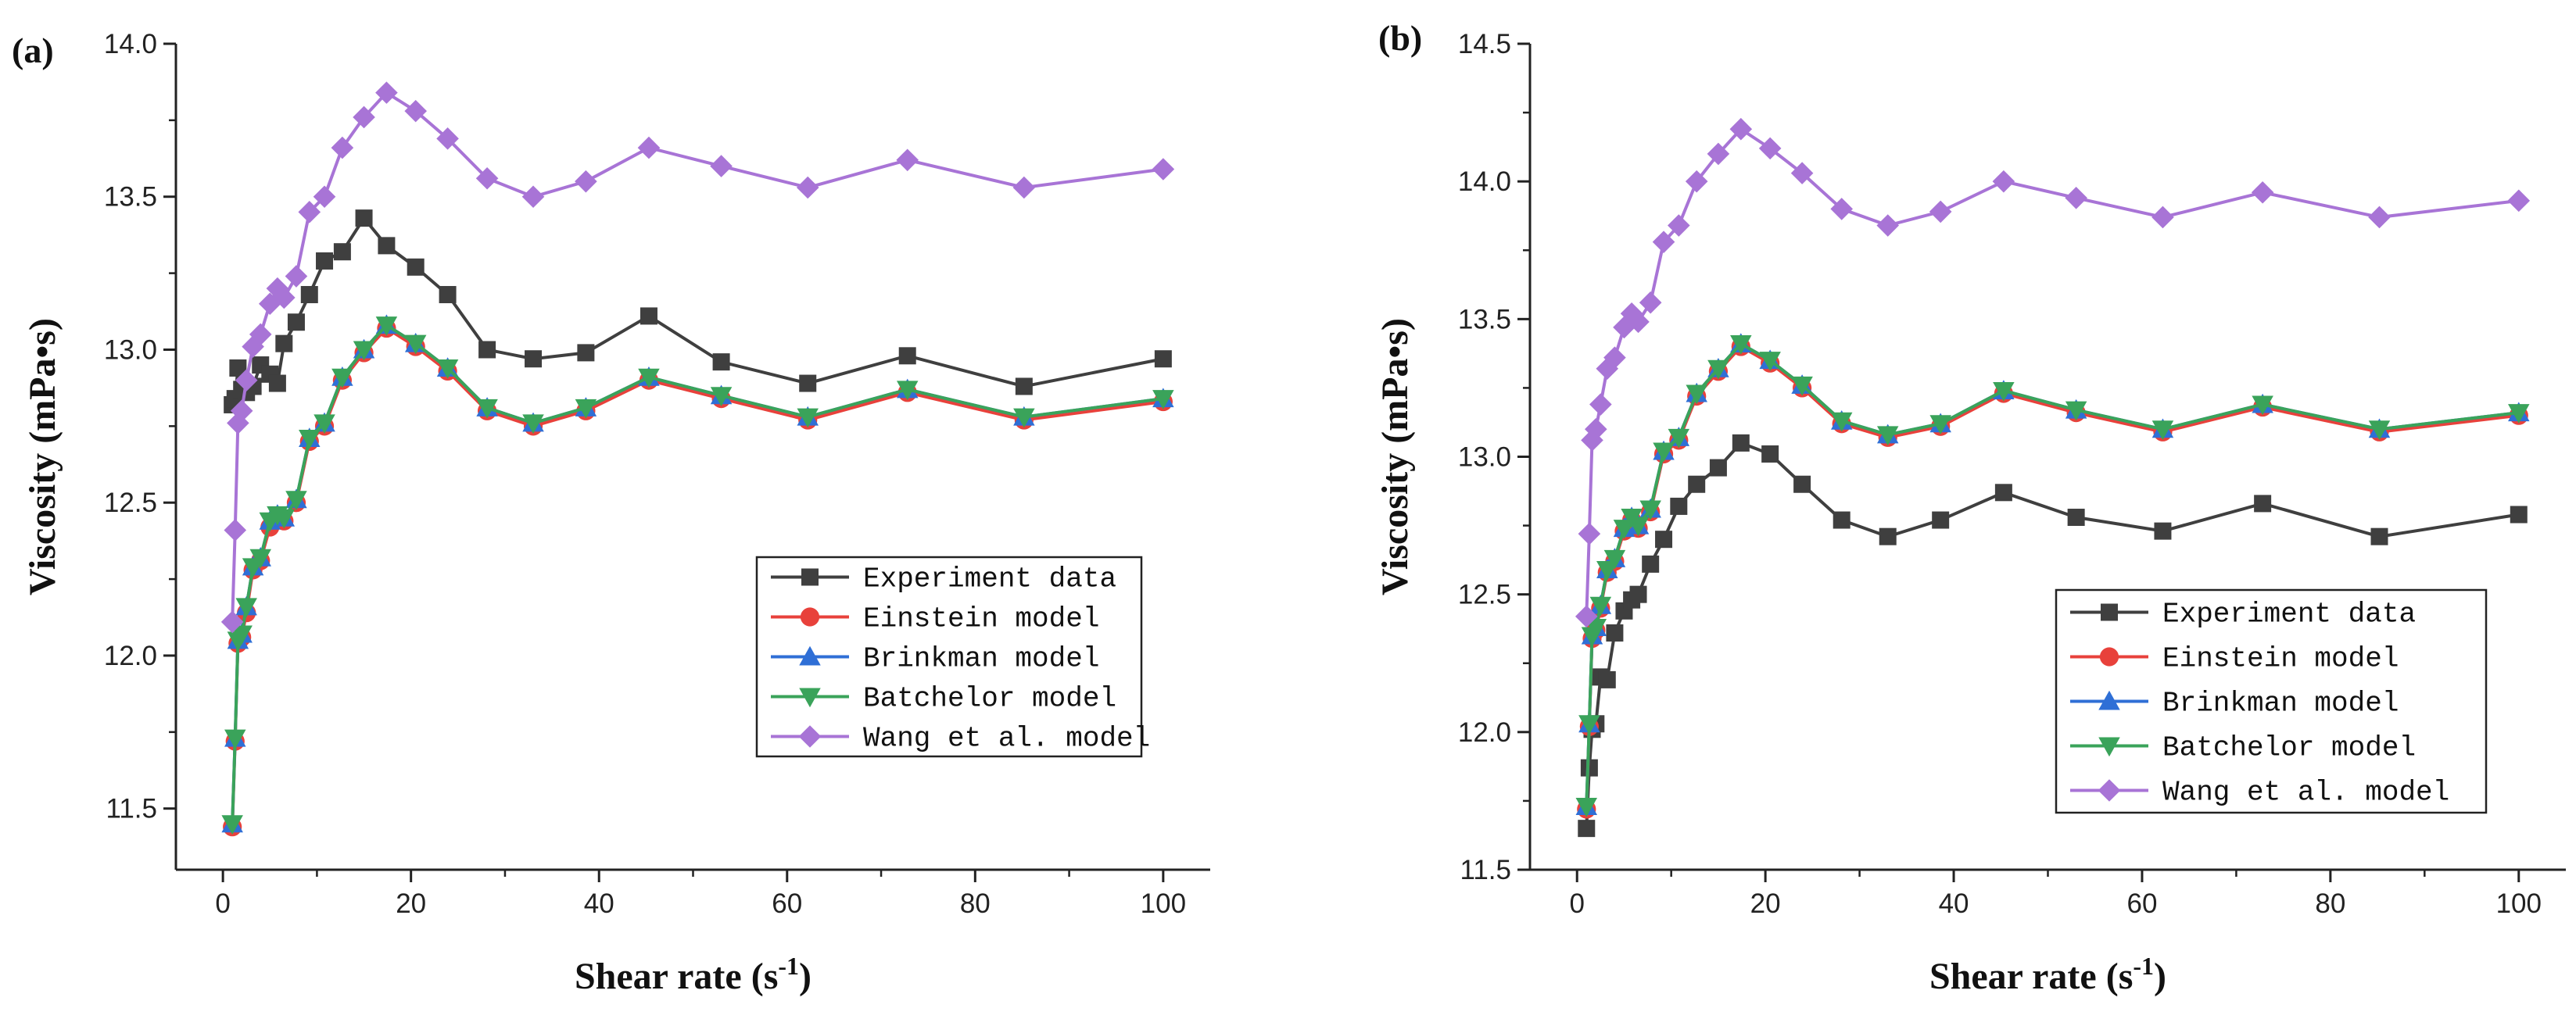  What do you see at coordinates (990, 699) in the screenshot?
I see `legend-label: Batchelor model` at bounding box center [990, 699].